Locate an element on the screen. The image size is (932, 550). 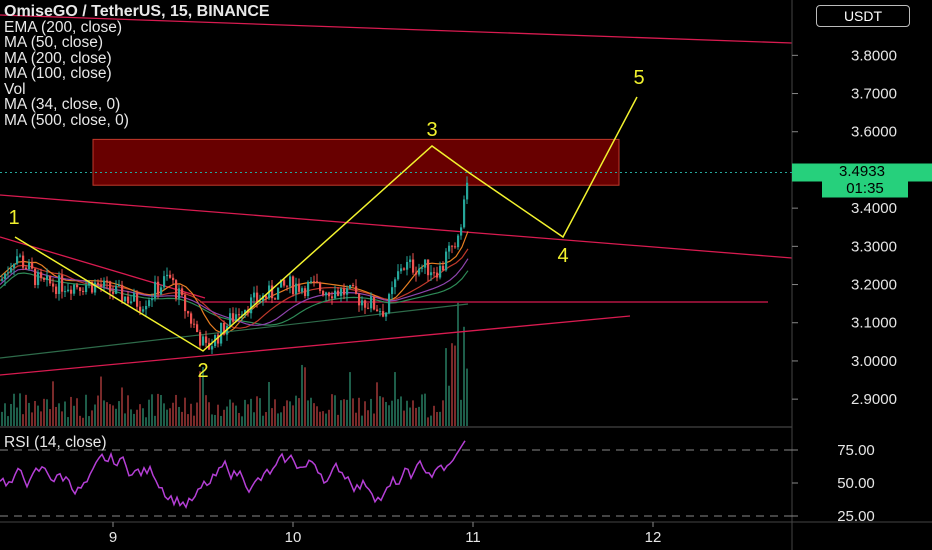
time-tick-label: 10 is located at coordinates (293, 537).